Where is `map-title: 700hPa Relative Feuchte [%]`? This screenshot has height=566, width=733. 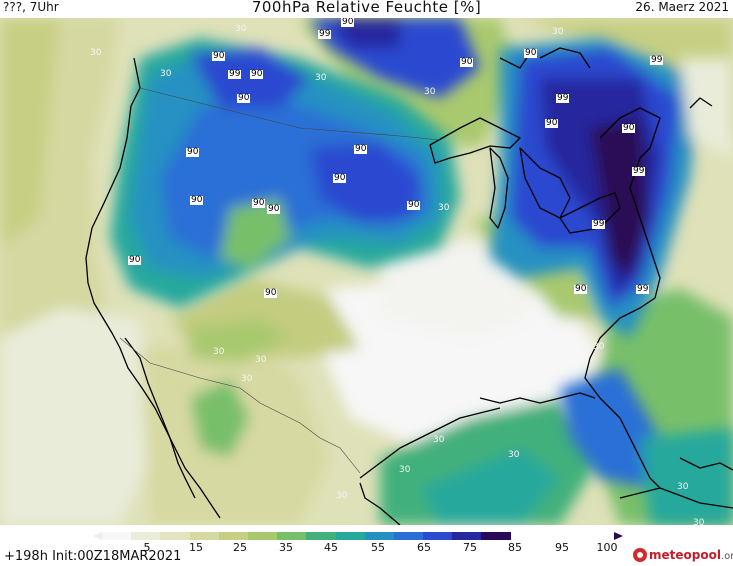 map-title: 700hPa Relative Feuchte [%] is located at coordinates (366, 8).